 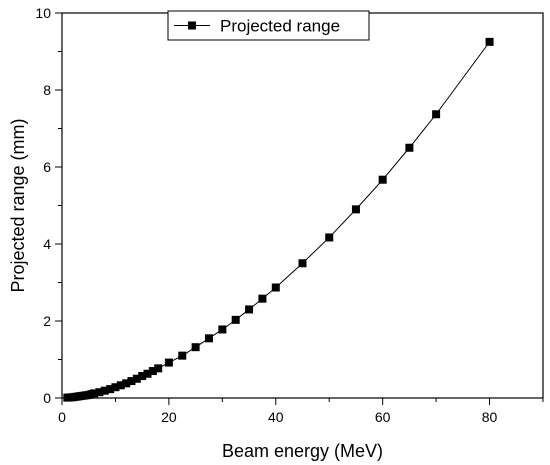 I want to click on x-tick-label: 60, so click(x=383, y=417).